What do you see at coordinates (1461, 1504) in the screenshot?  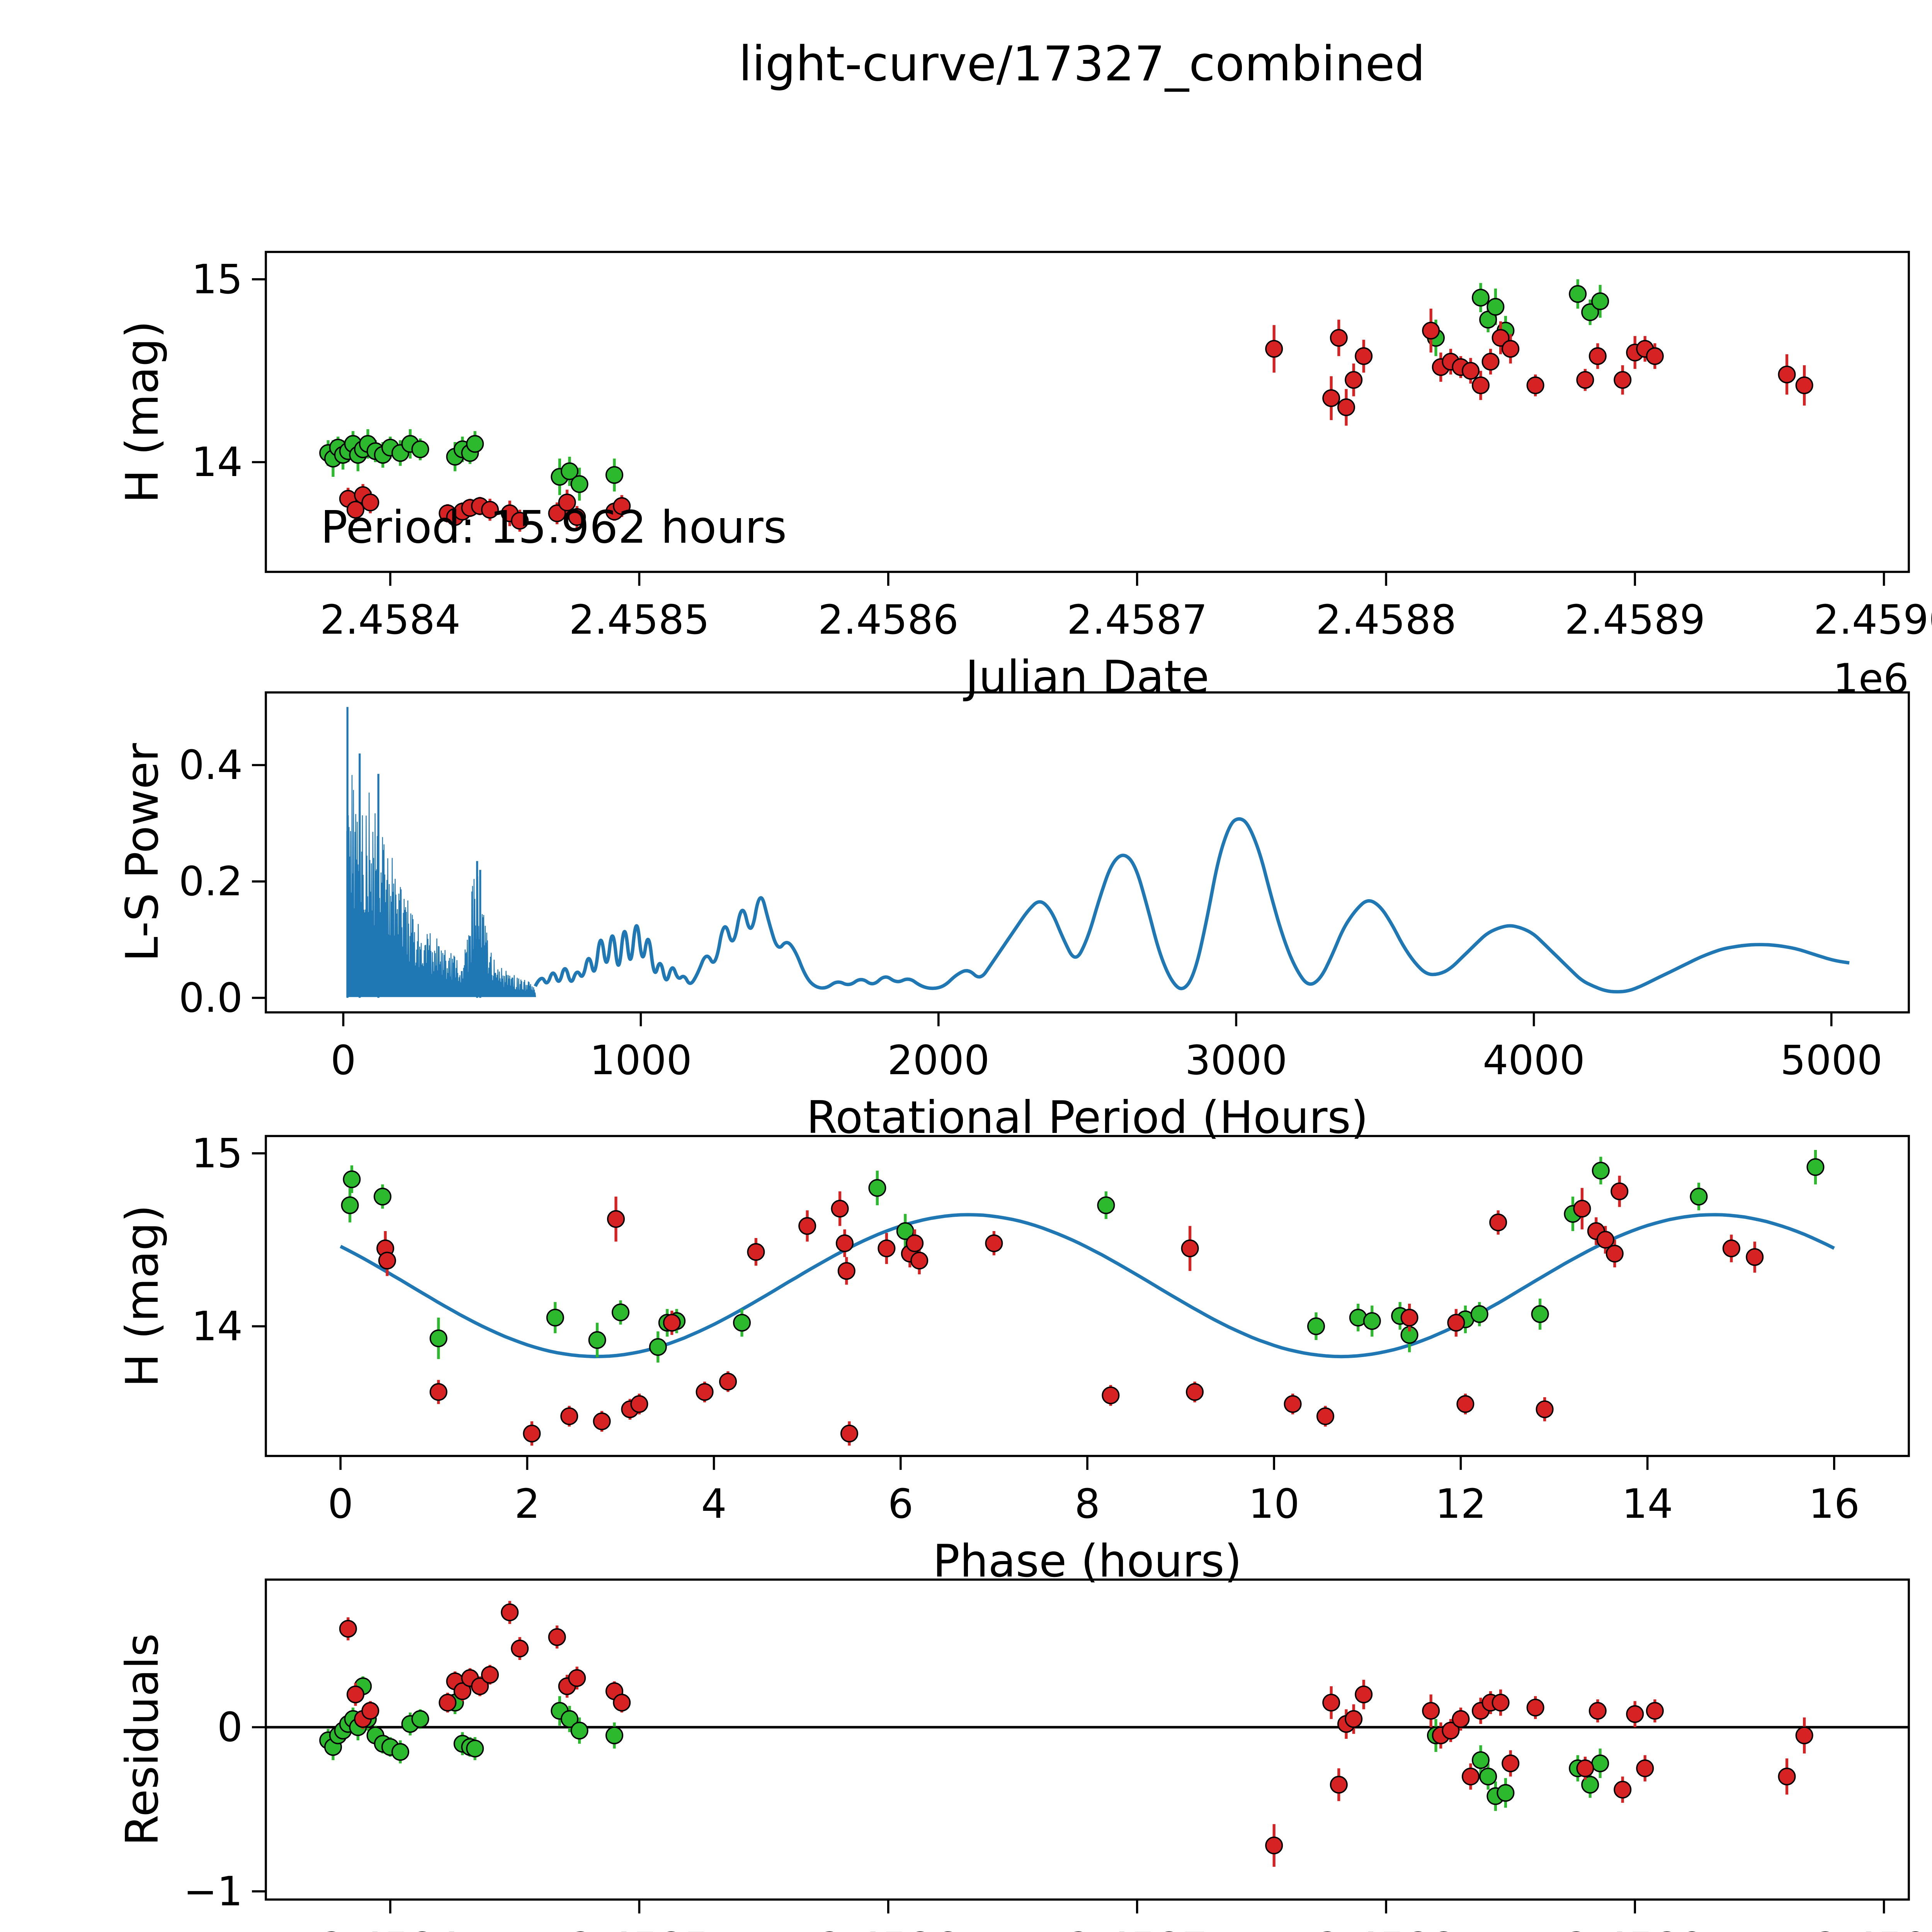 I see `x-tick-label: 12` at bounding box center [1461, 1504].